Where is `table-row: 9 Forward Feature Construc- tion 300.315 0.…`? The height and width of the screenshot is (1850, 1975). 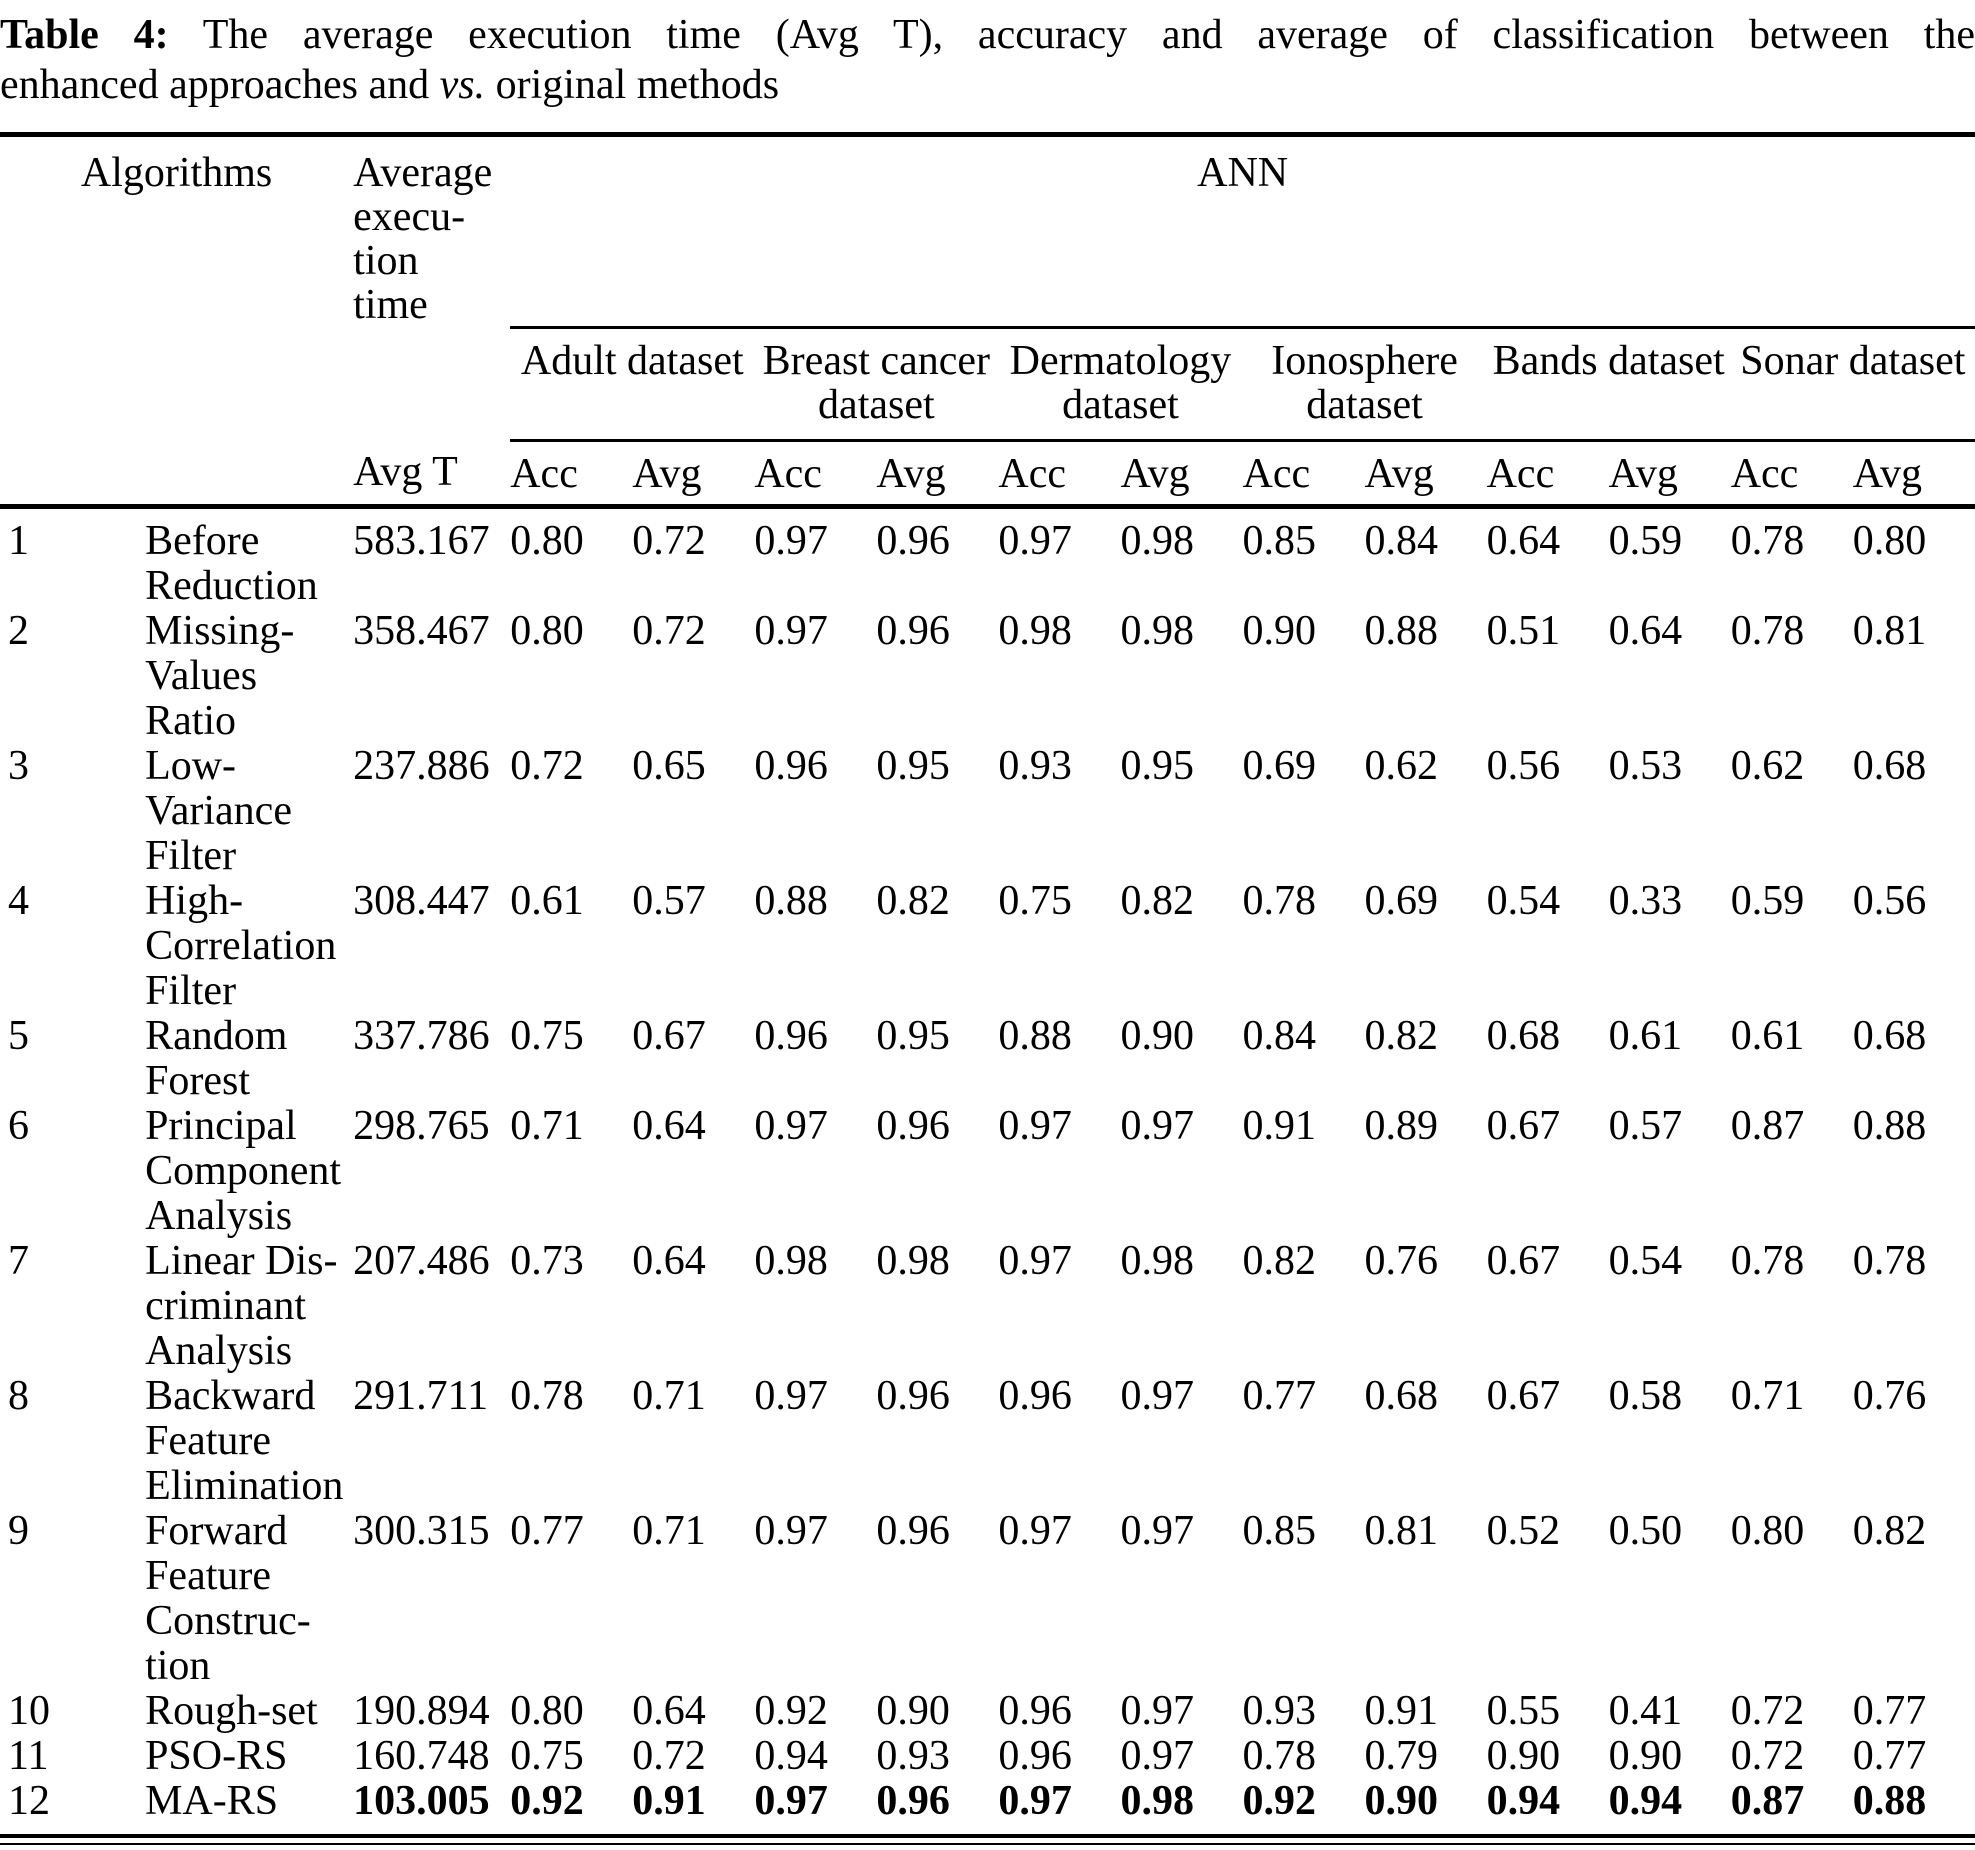
table-row: 9 Forward Feature Construc- tion 300.315 0.… is located at coordinates (987, 1598).